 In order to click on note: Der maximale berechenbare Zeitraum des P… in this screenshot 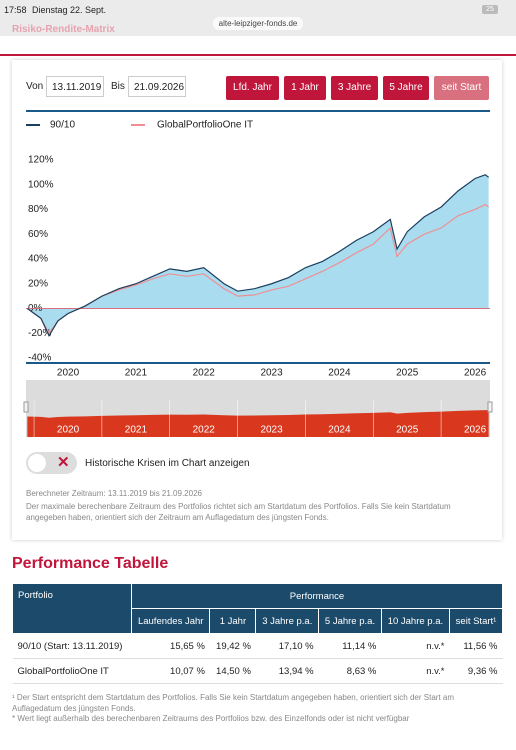, I will do `click(238, 512)`.